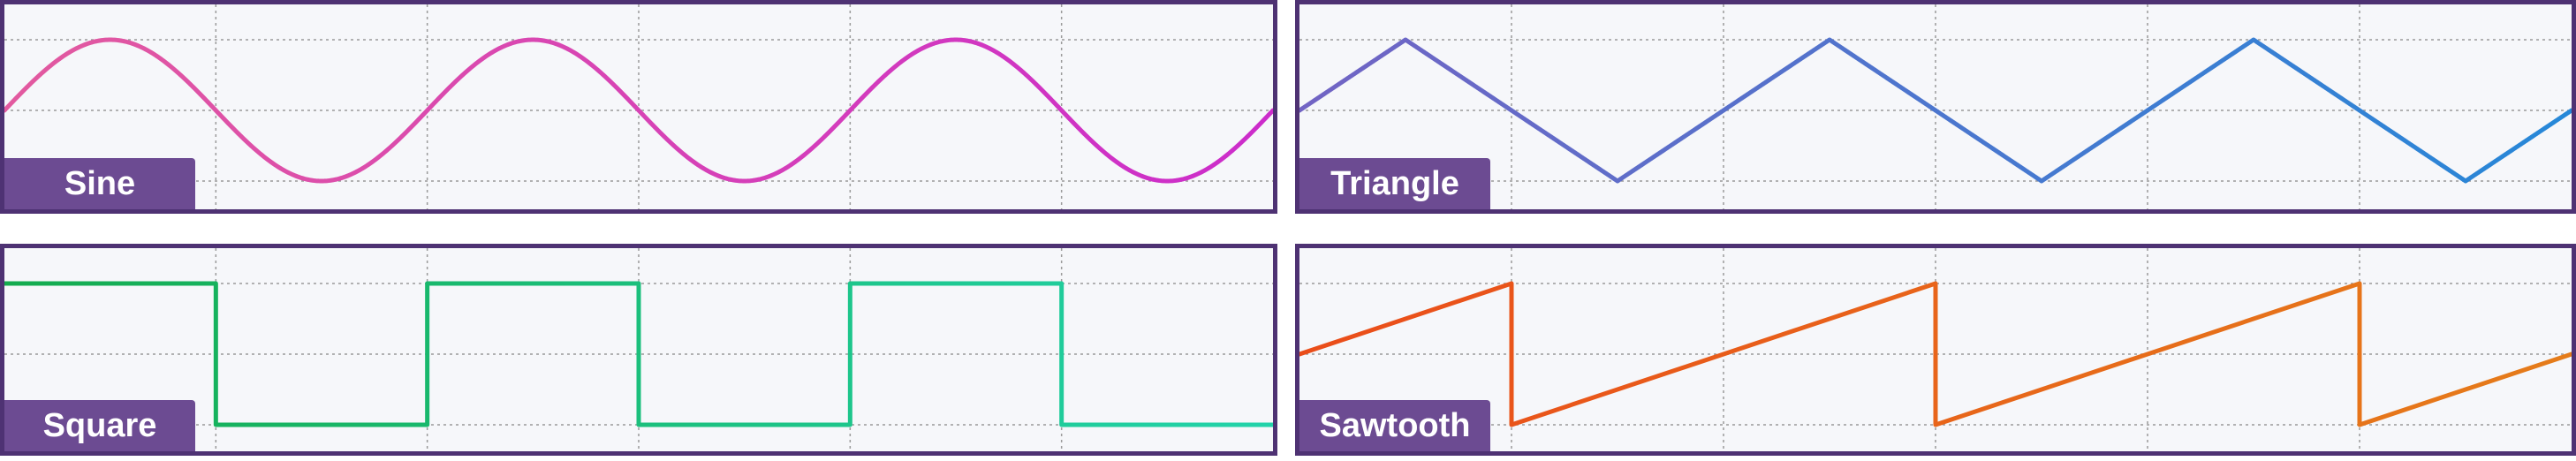 This screenshot has width=2576, height=461. I want to click on sawtooth-label: Sawtooth, so click(1395, 426).